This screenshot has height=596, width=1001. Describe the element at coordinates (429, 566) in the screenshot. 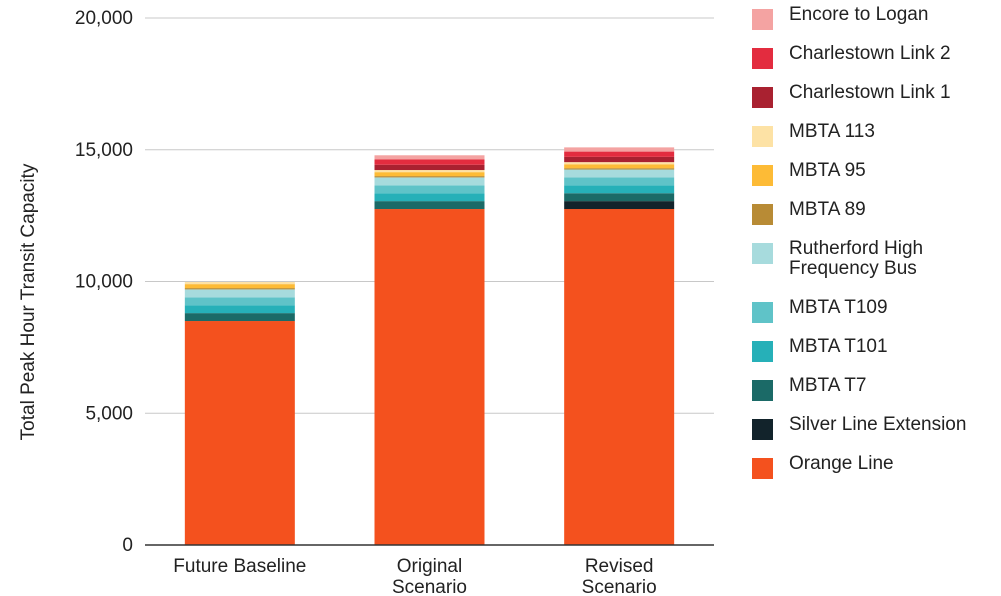

I see `x-tick-label: Original` at that location.